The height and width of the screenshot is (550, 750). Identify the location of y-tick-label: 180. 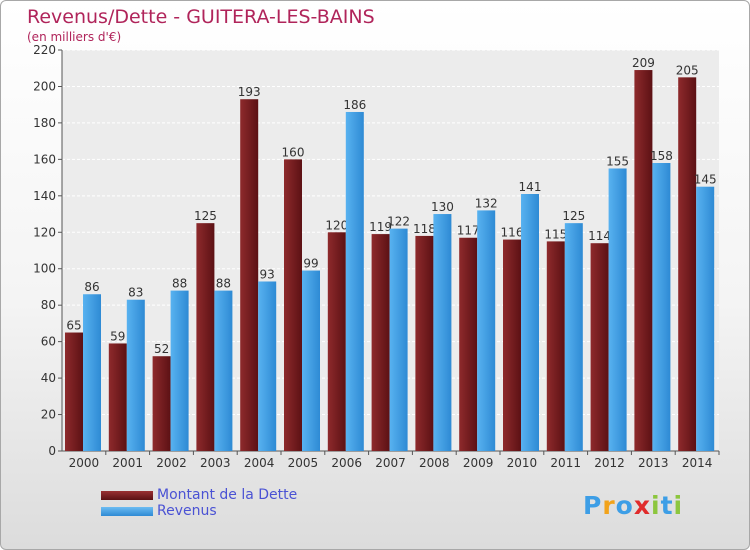
(44, 123).